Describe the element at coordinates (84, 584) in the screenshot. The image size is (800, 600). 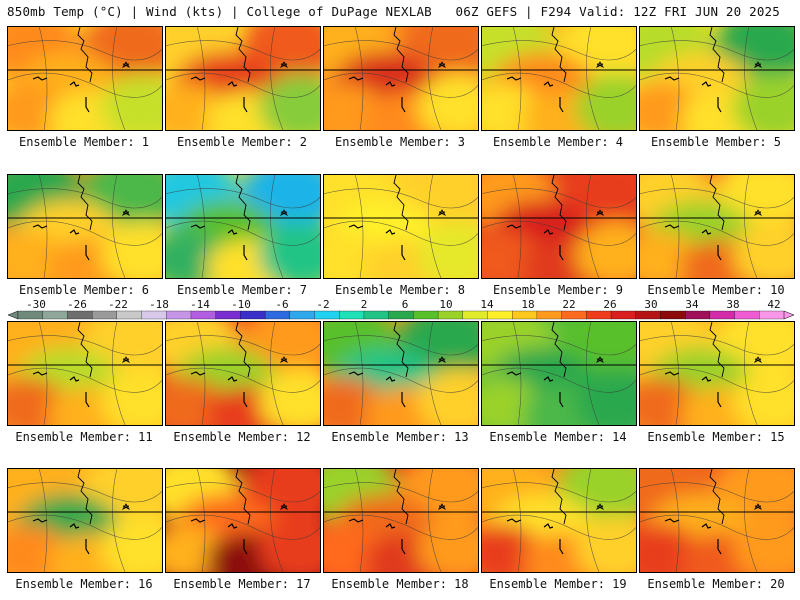
I see `ensemble-member-label: Ensemble Member: 16` at that location.